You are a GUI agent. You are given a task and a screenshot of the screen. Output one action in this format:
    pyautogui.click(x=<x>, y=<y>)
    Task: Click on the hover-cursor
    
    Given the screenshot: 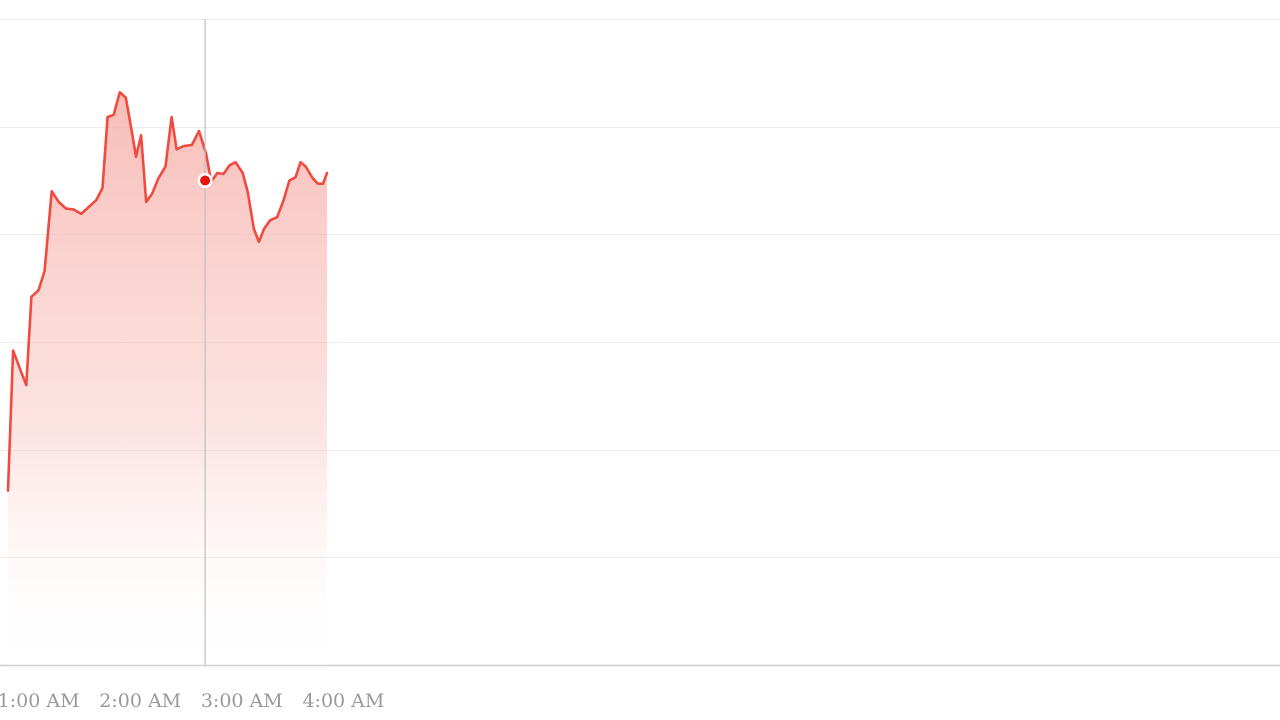 What is the action you would take?
    pyautogui.click(x=205, y=342)
    